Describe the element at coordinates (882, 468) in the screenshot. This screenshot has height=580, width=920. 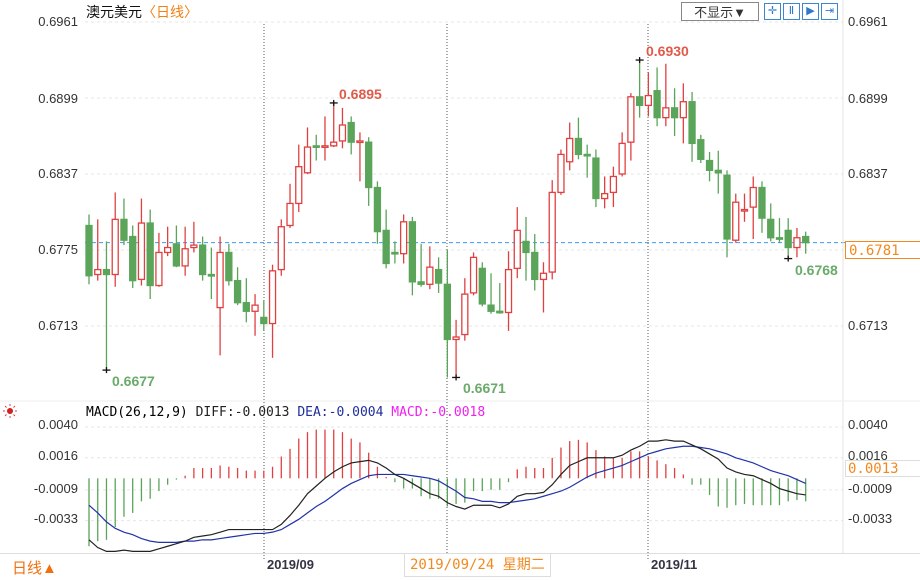
I see `current-macd-label: 0.0013` at that location.